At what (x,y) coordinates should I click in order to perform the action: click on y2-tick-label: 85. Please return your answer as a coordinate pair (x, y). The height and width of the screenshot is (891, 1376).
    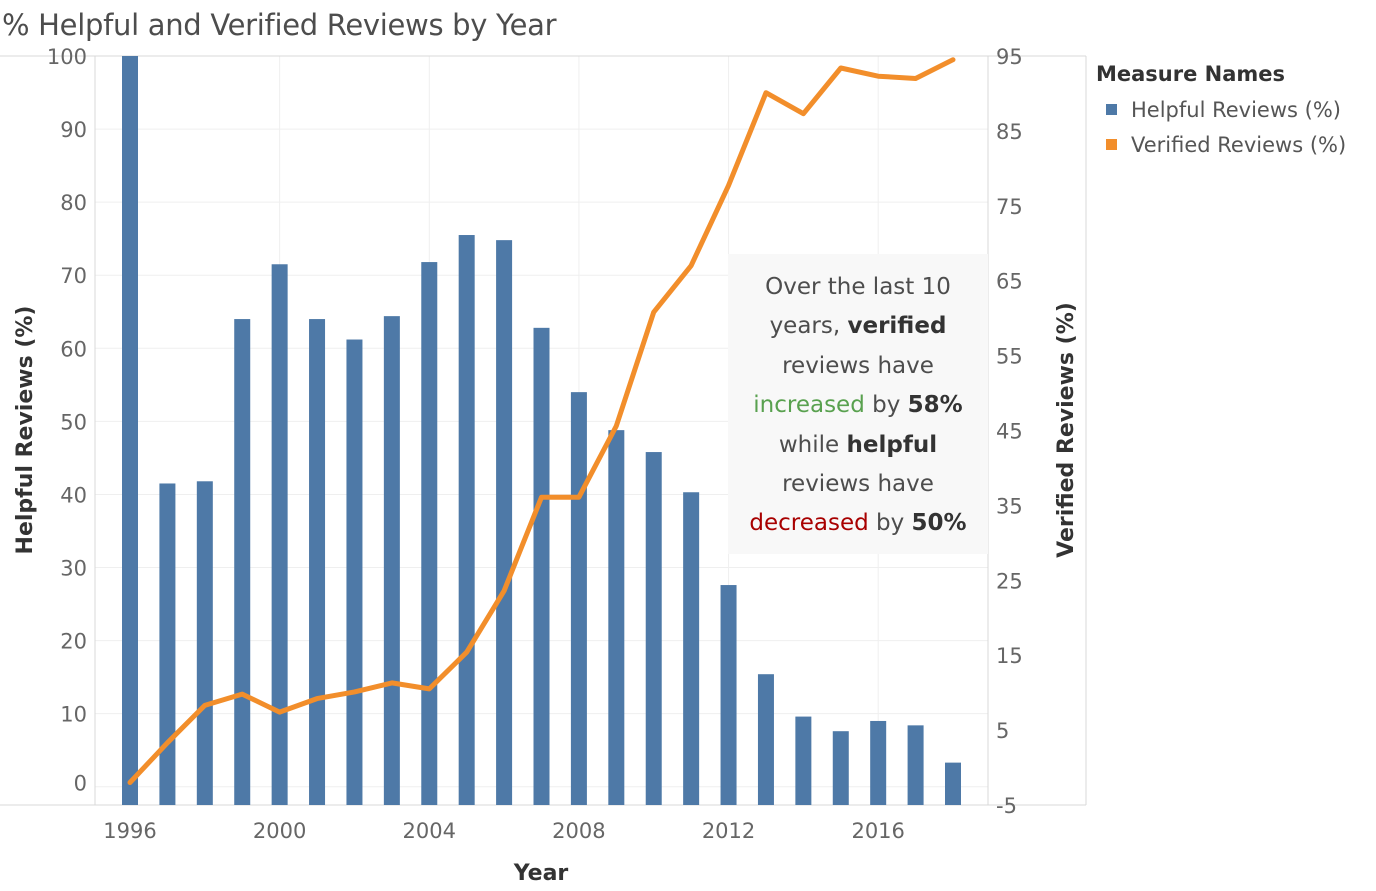
    Looking at the image, I should click on (1009, 132).